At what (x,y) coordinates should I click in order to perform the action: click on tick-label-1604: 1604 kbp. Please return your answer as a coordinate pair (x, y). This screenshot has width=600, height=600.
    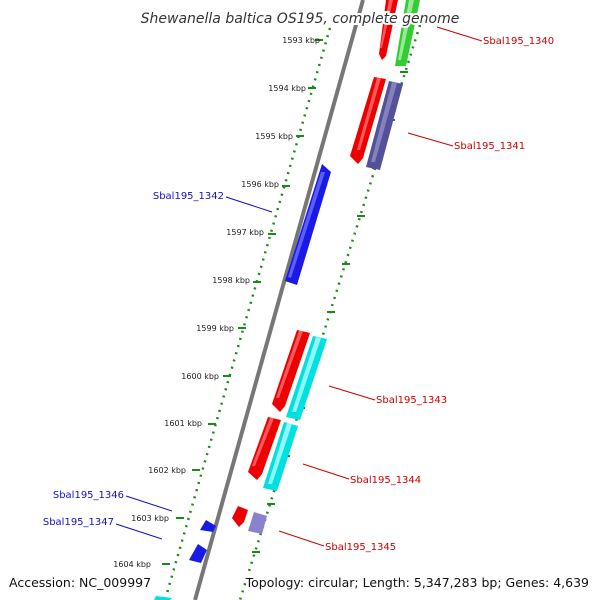
    Looking at the image, I should click on (132, 564).